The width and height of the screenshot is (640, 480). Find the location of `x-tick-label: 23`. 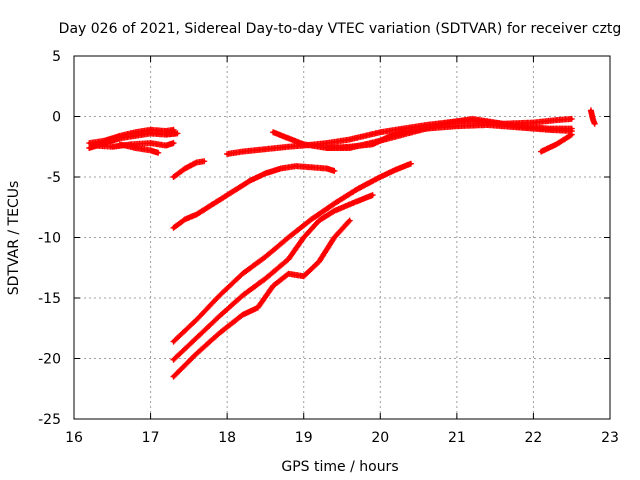

x-tick-label: 23 is located at coordinates (610, 438).